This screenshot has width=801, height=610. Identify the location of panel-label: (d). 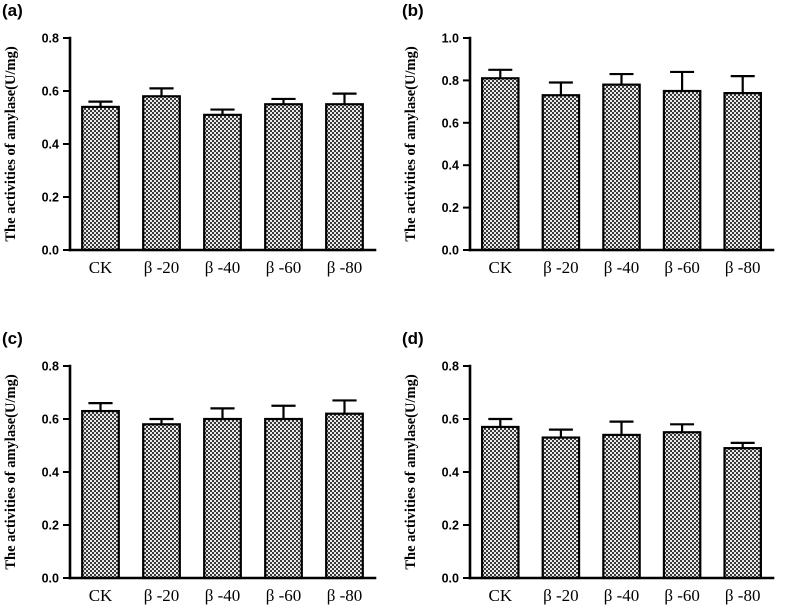
(413, 338).